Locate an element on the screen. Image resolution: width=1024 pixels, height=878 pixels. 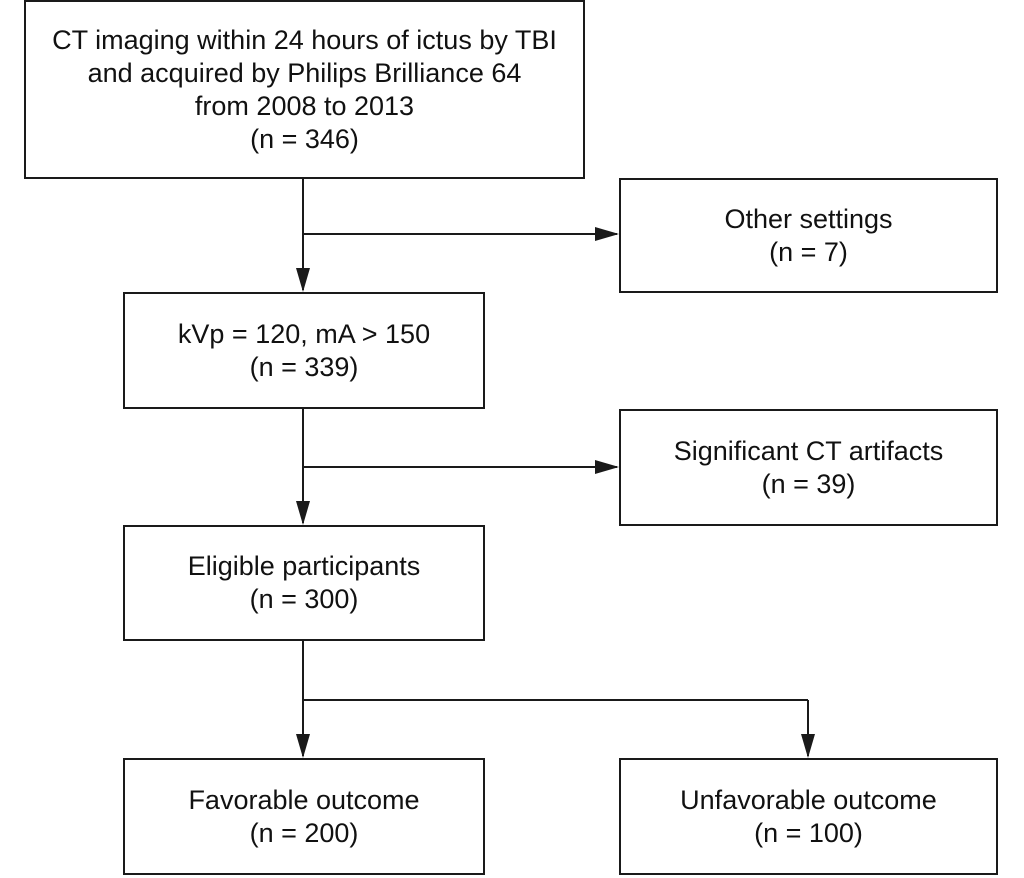
box-other-settings-label: Other settings is located at coordinates (808, 218).